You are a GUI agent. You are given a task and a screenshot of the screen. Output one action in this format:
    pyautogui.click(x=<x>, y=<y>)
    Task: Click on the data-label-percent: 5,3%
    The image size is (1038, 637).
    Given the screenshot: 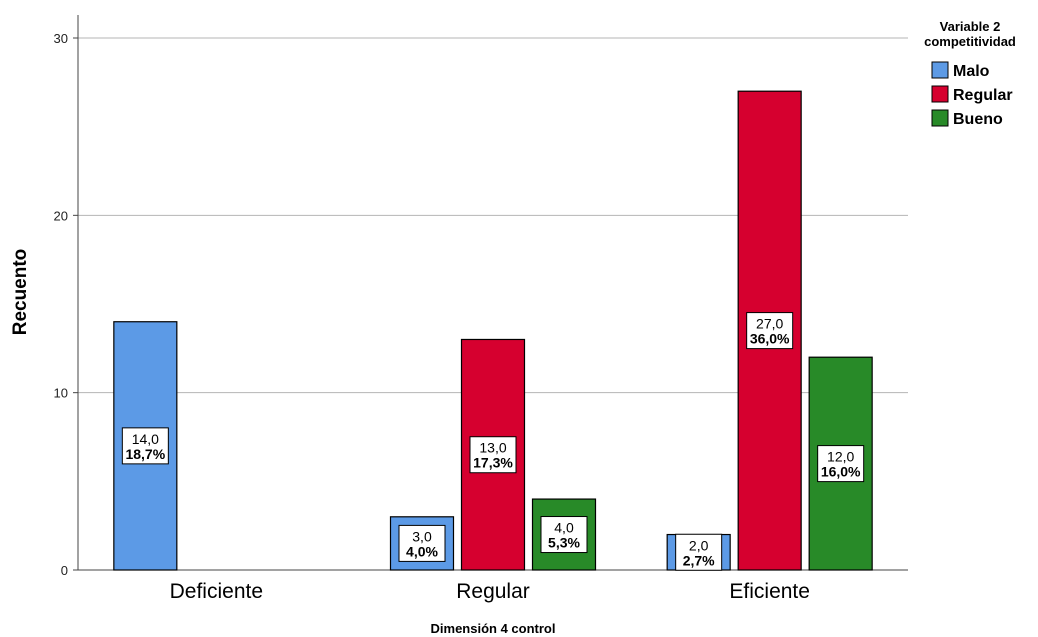 What is the action you would take?
    pyautogui.click(x=564, y=543)
    